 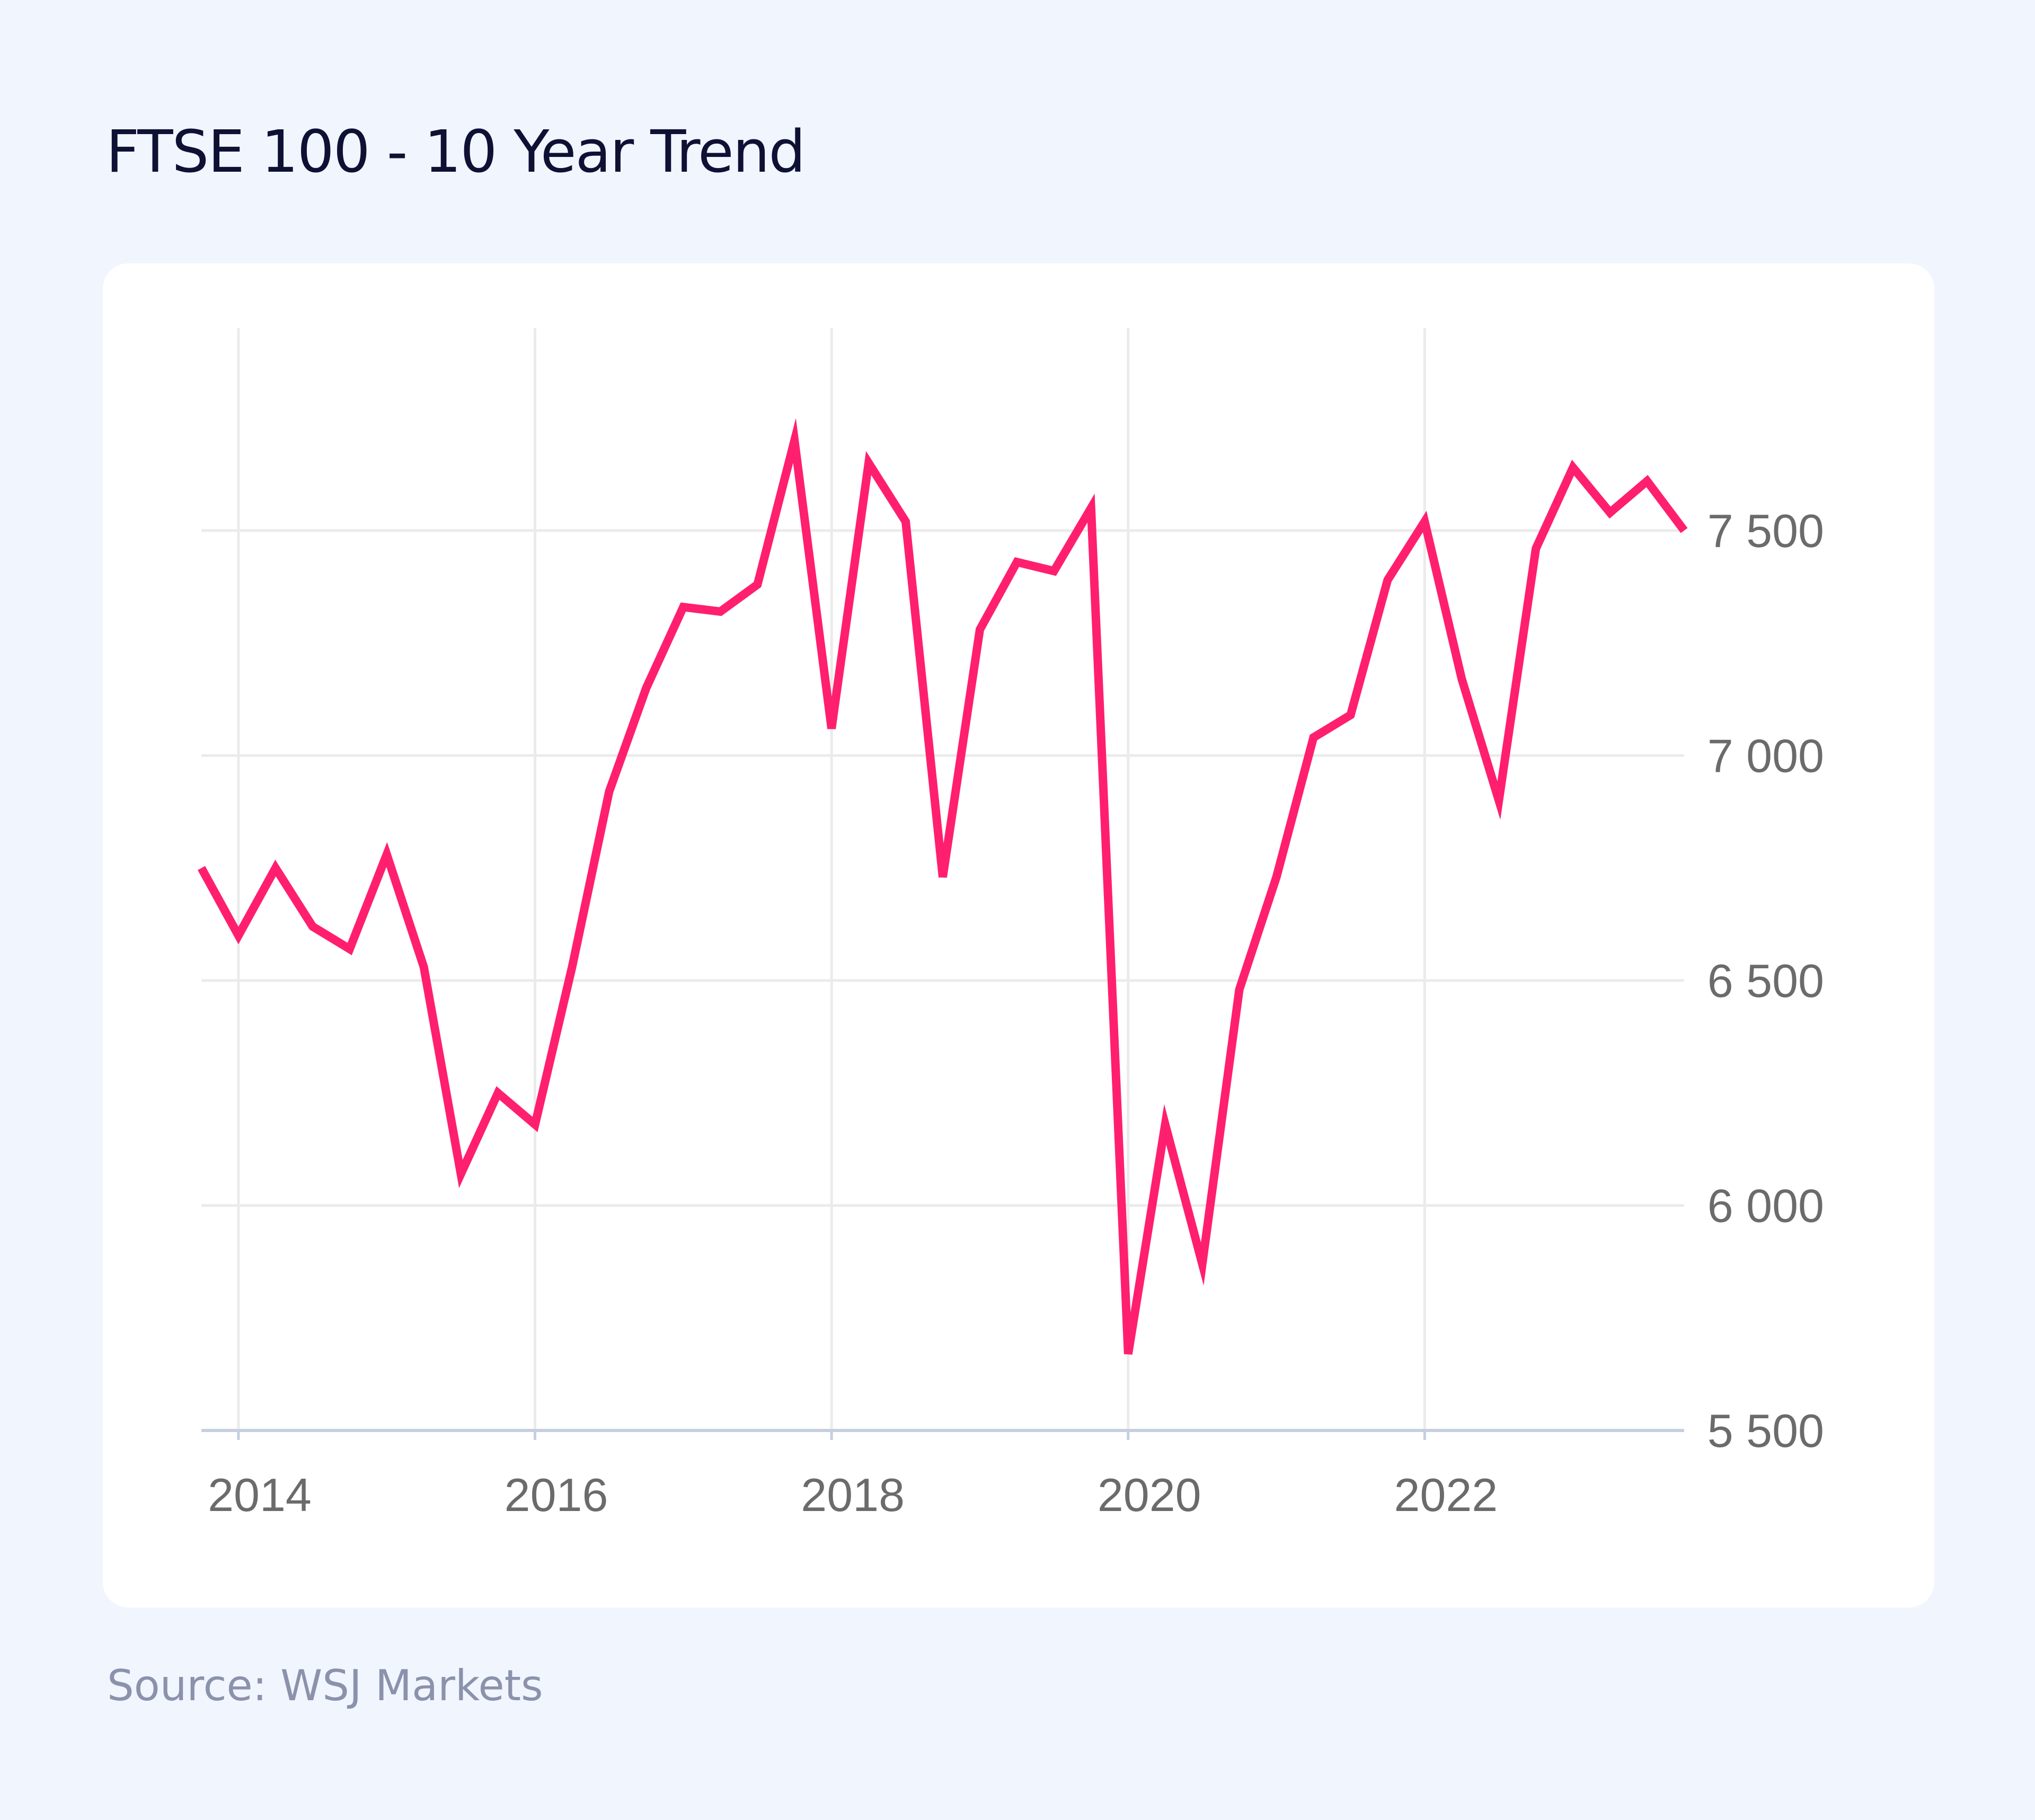 What do you see at coordinates (1765, 1431) in the screenshot?
I see `y-tick-label: 5 500` at bounding box center [1765, 1431].